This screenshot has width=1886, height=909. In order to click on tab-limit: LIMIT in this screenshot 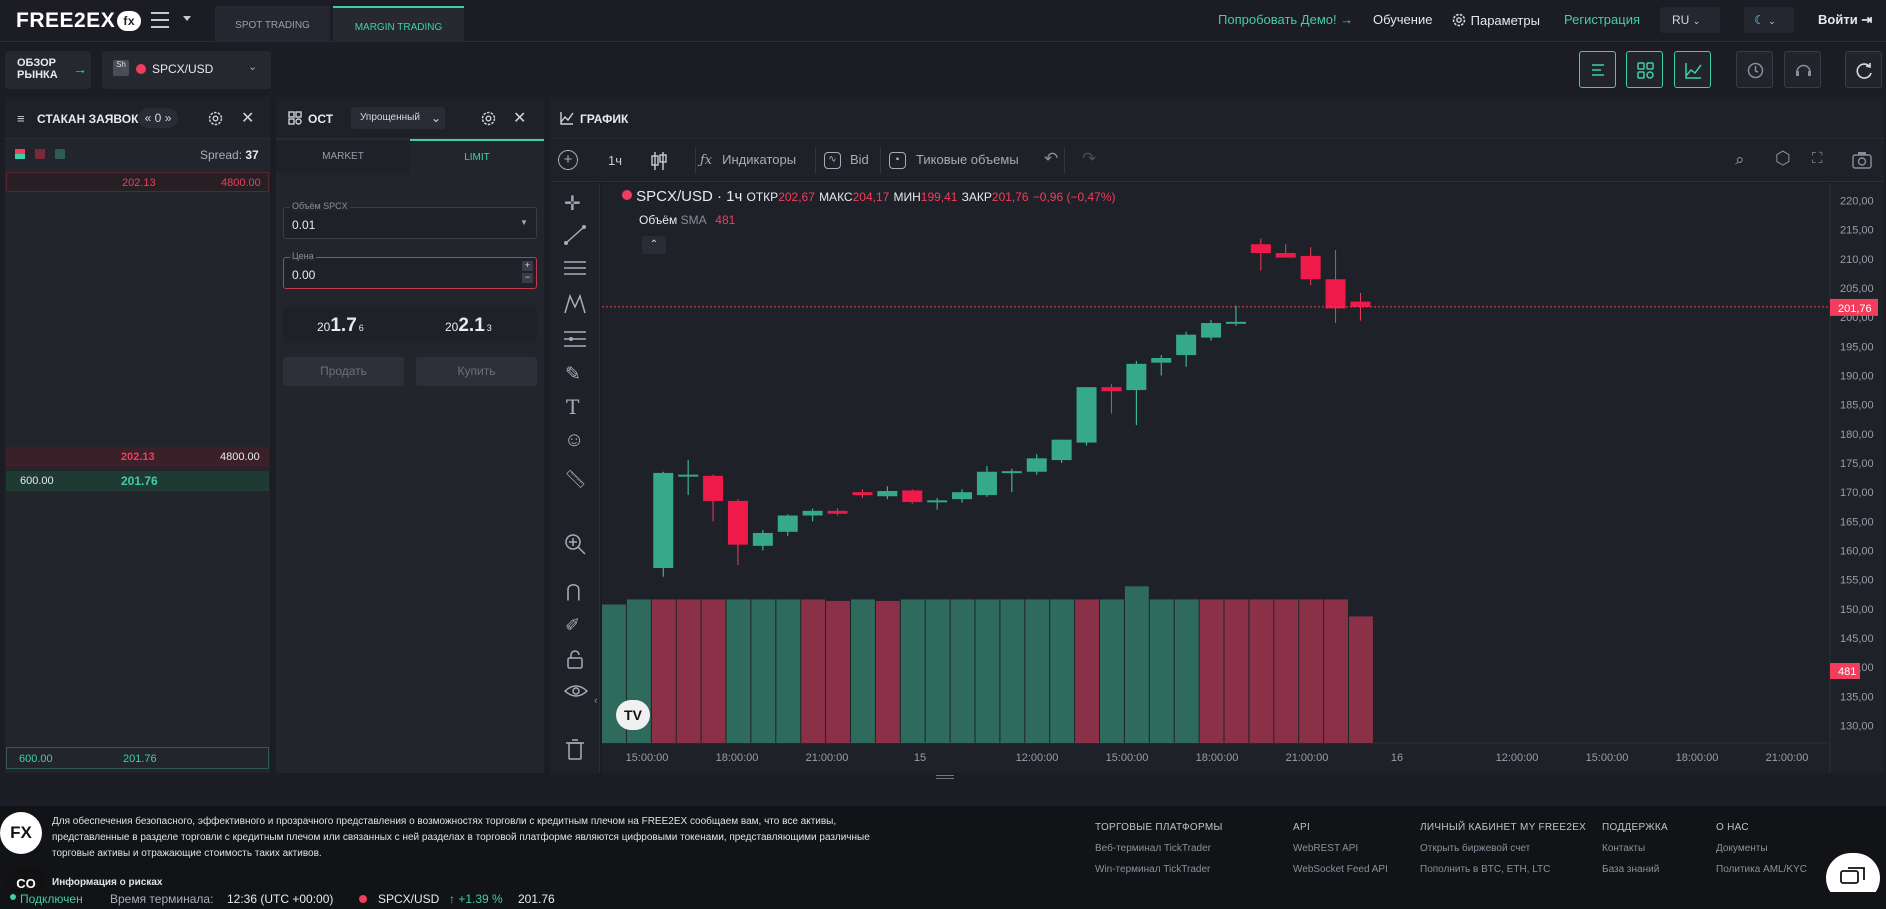, I will do `click(477, 156)`.